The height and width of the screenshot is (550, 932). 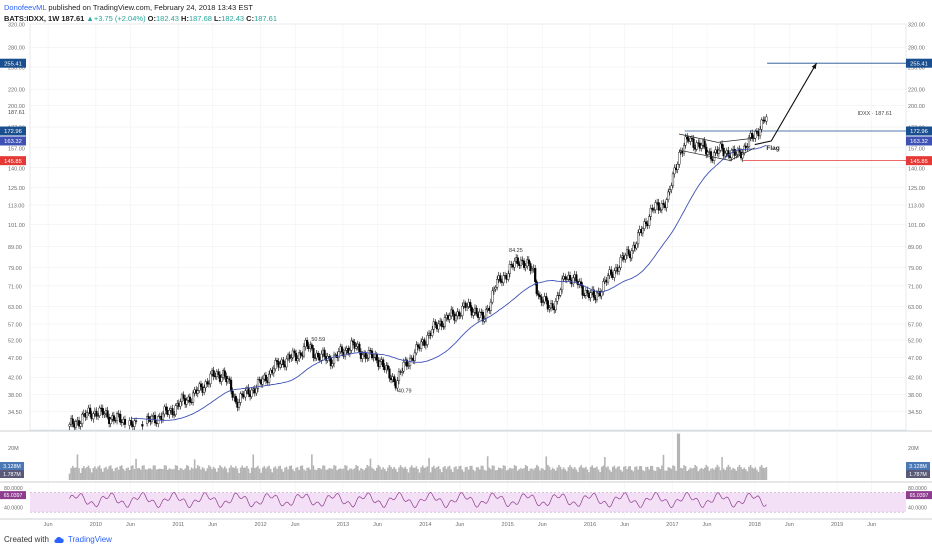 I want to click on price-tick-label-left: 47.00, so click(x=15, y=359).